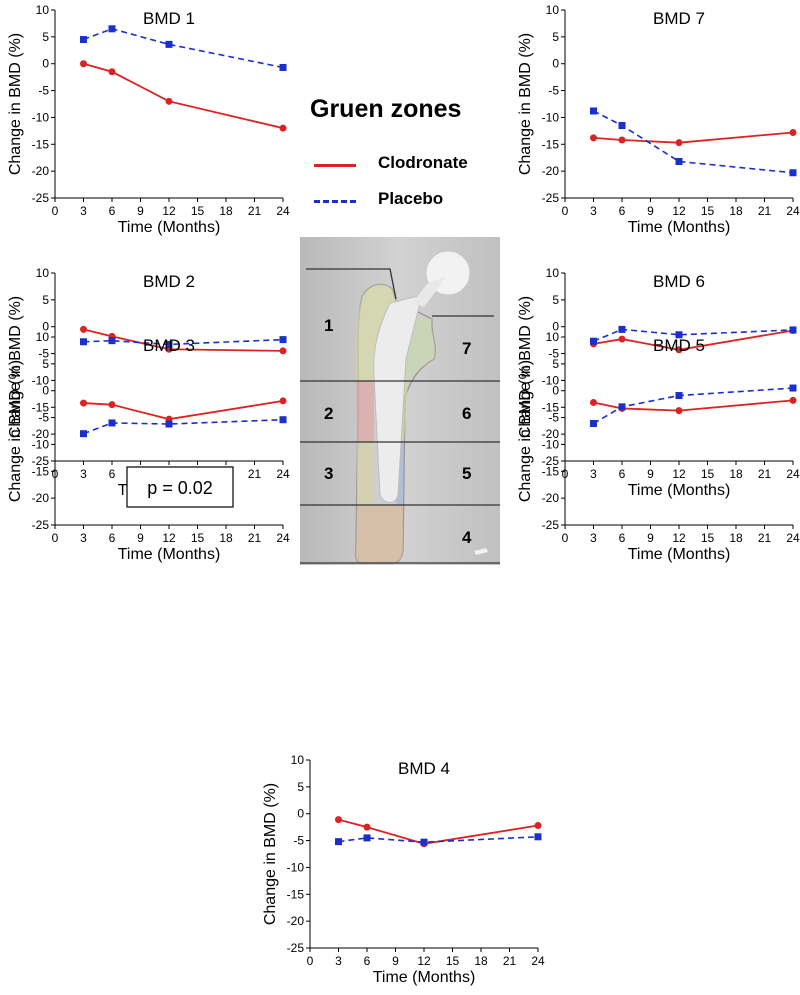 The image size is (800, 995). I want to click on legend-title: Gruen zones, so click(386, 109).